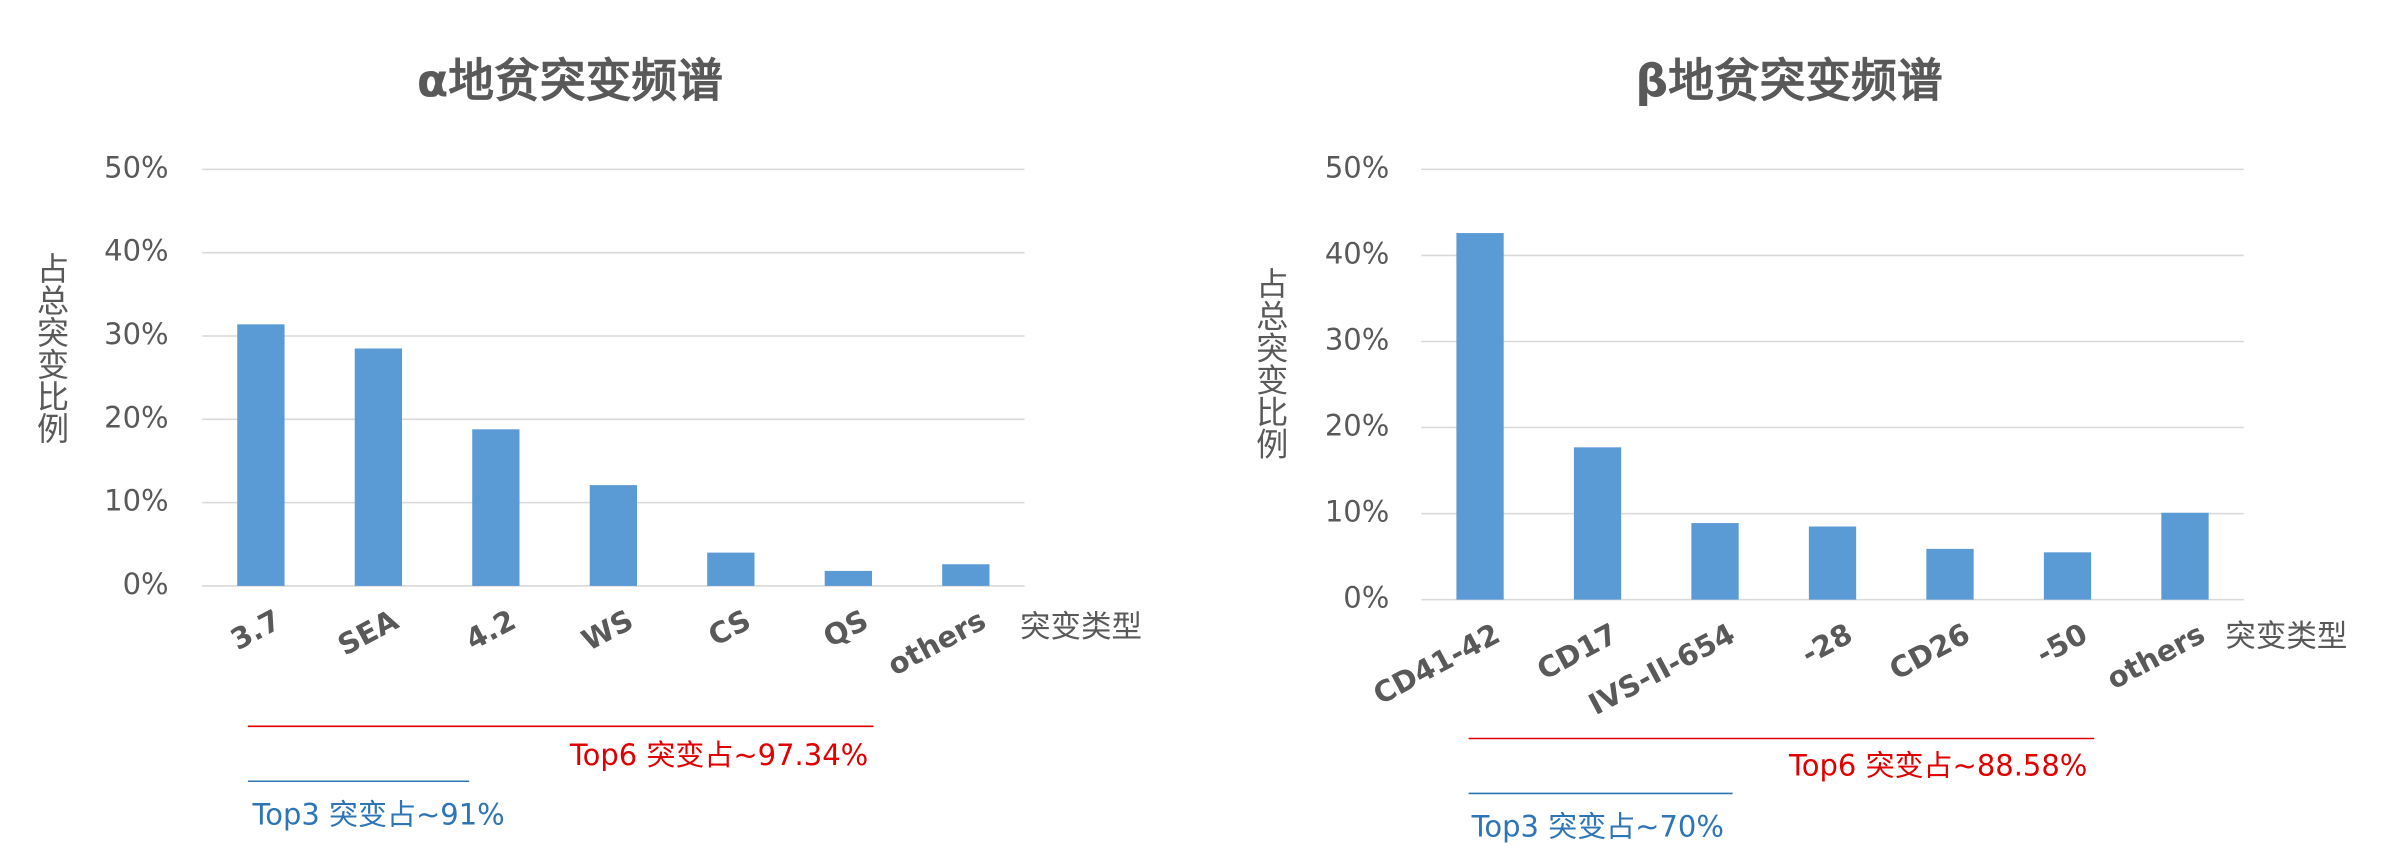 This screenshot has width=2394, height=856. Describe the element at coordinates (490, 630) in the screenshot. I see `x-tick-label: 4.2` at that location.